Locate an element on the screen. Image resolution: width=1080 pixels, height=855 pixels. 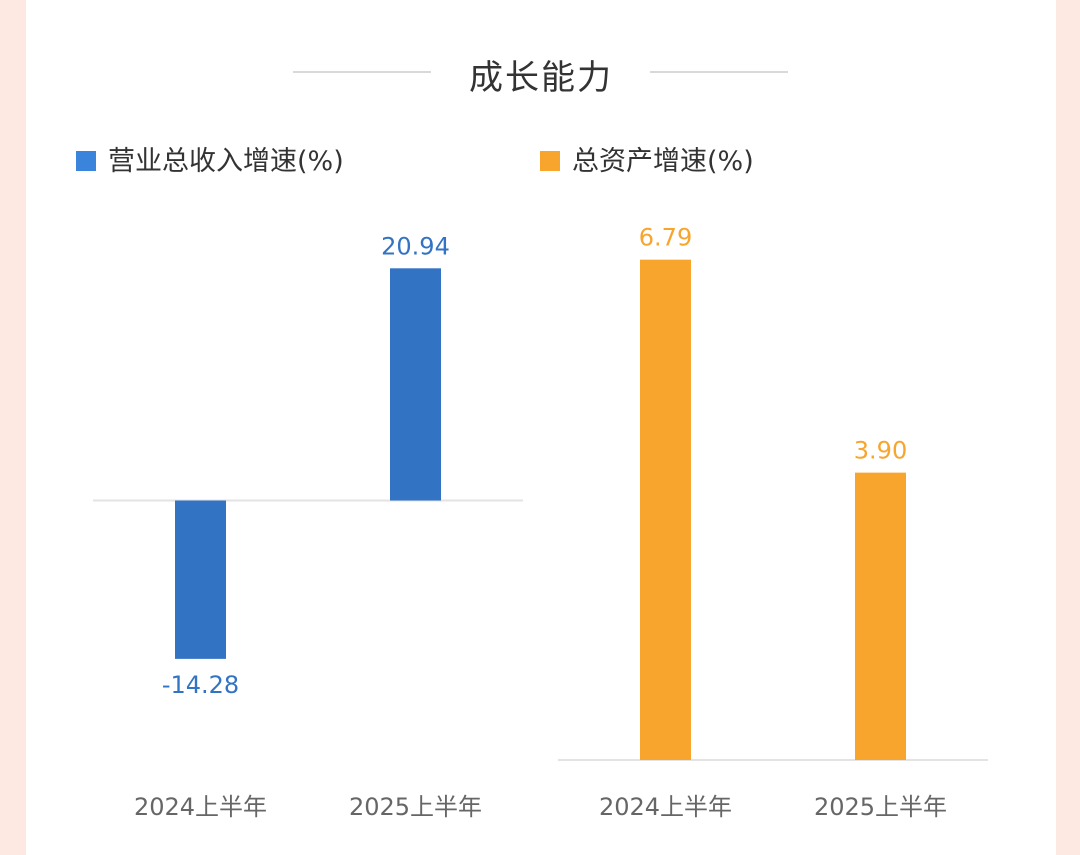
chart-2-x-tick-2: 2025上半年 is located at coordinates (880, 807).